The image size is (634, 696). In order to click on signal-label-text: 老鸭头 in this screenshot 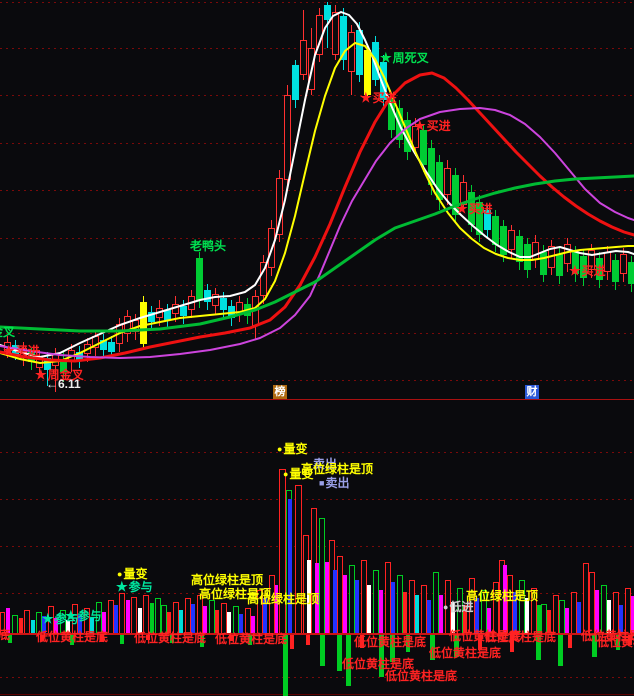, I will do `click(208, 246)`.